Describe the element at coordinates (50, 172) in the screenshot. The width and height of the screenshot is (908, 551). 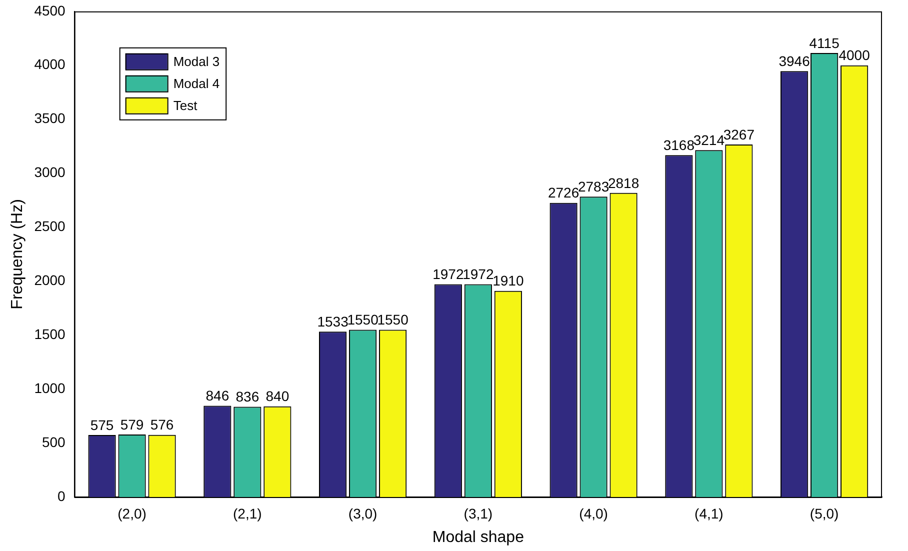
I see `y-tick-label: 3000` at that location.